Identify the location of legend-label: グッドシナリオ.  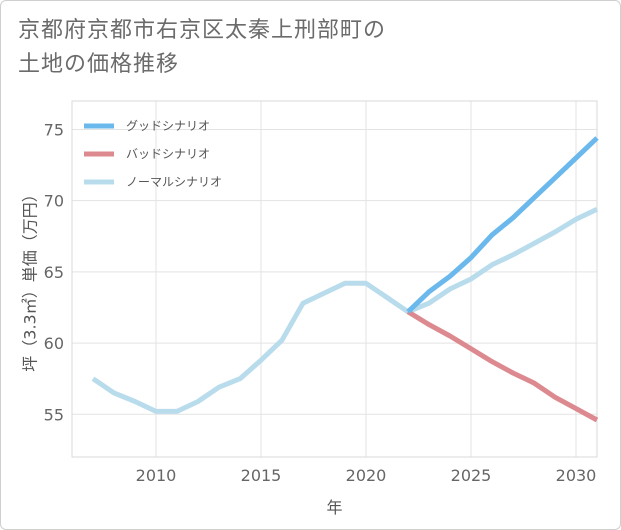
(168, 126).